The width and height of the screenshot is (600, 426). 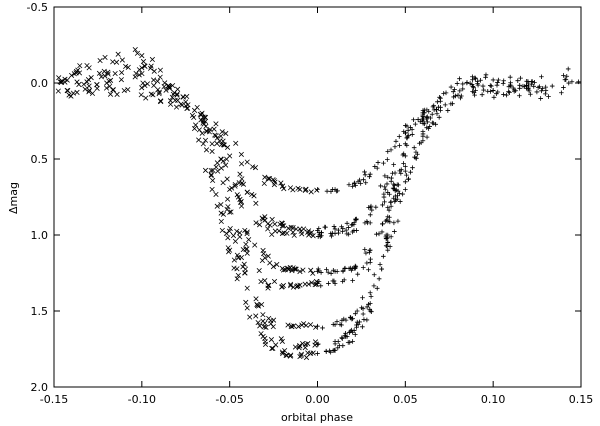 I want to click on x-tick-label: 0.05, so click(x=405, y=399).